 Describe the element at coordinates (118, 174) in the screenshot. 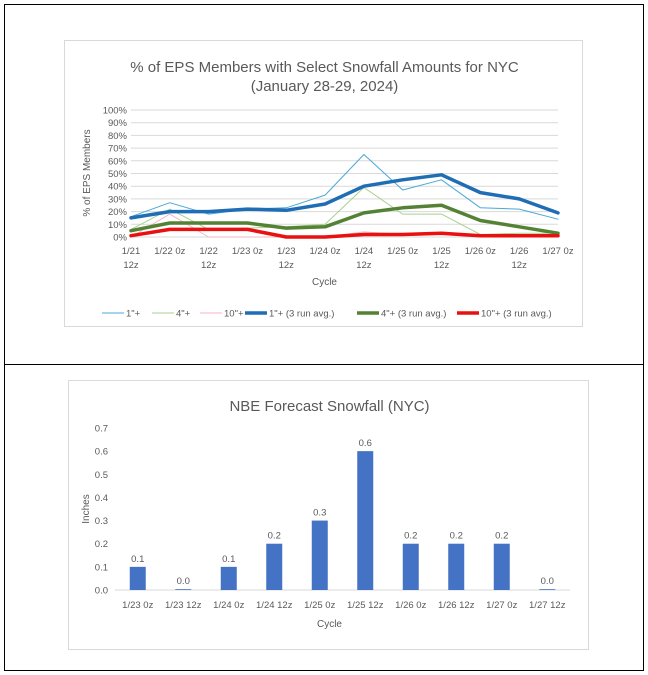

I see `y-tick-label: 50%` at that location.